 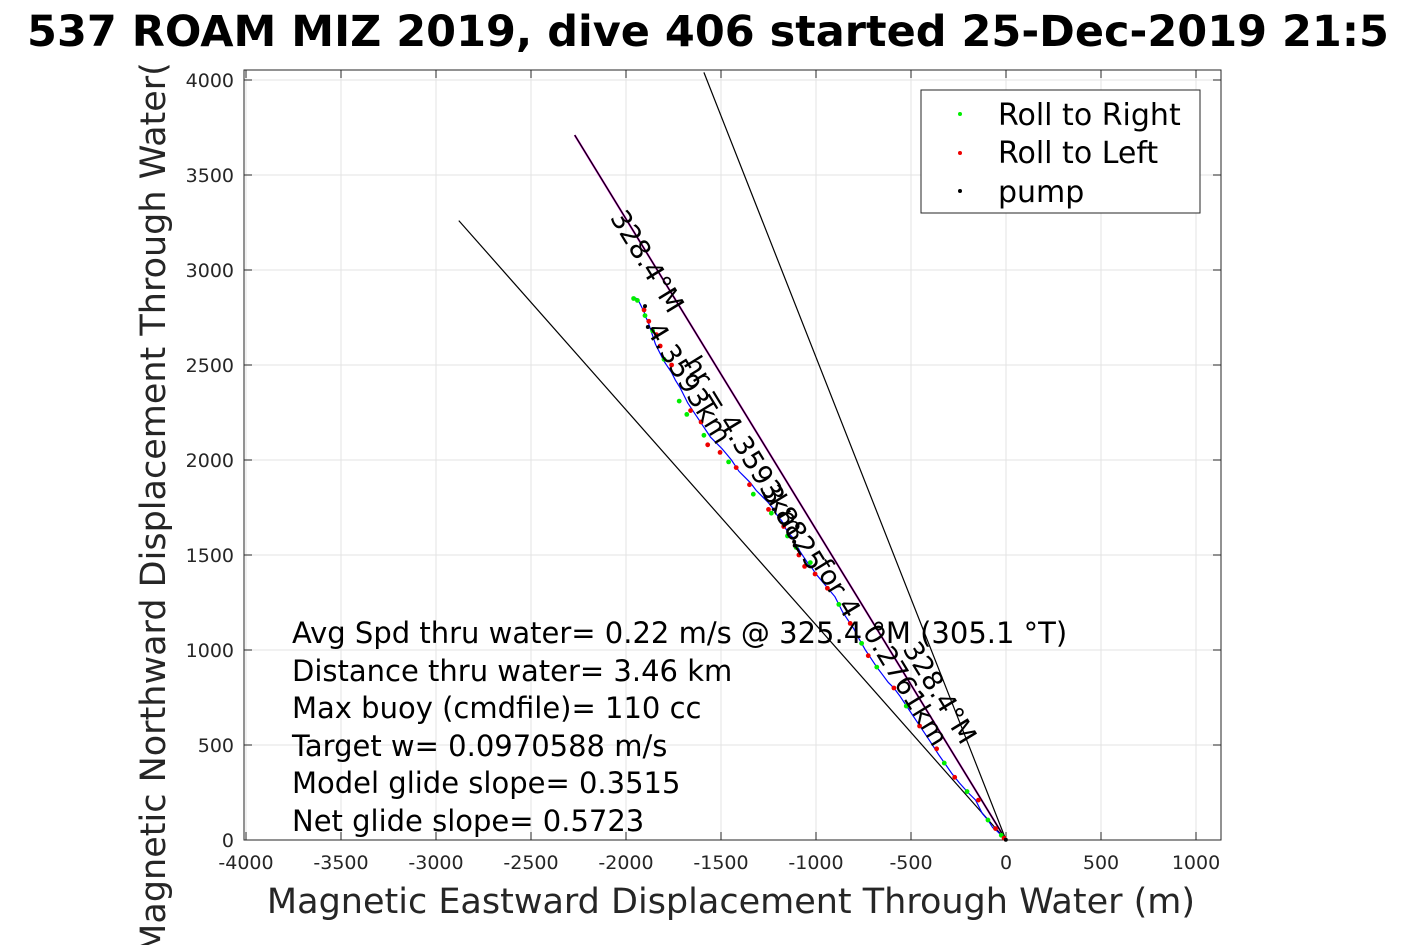 What do you see at coordinates (1196, 863) in the screenshot?
I see `x-tick-label: 1000` at bounding box center [1196, 863].